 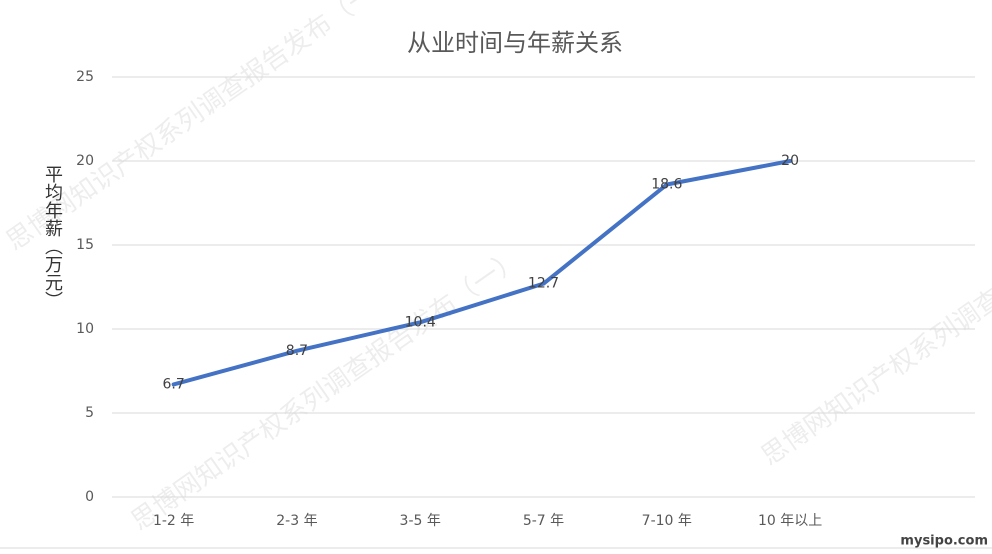 What do you see at coordinates (85, 245) in the screenshot?
I see `y-tick-label: 15` at bounding box center [85, 245].